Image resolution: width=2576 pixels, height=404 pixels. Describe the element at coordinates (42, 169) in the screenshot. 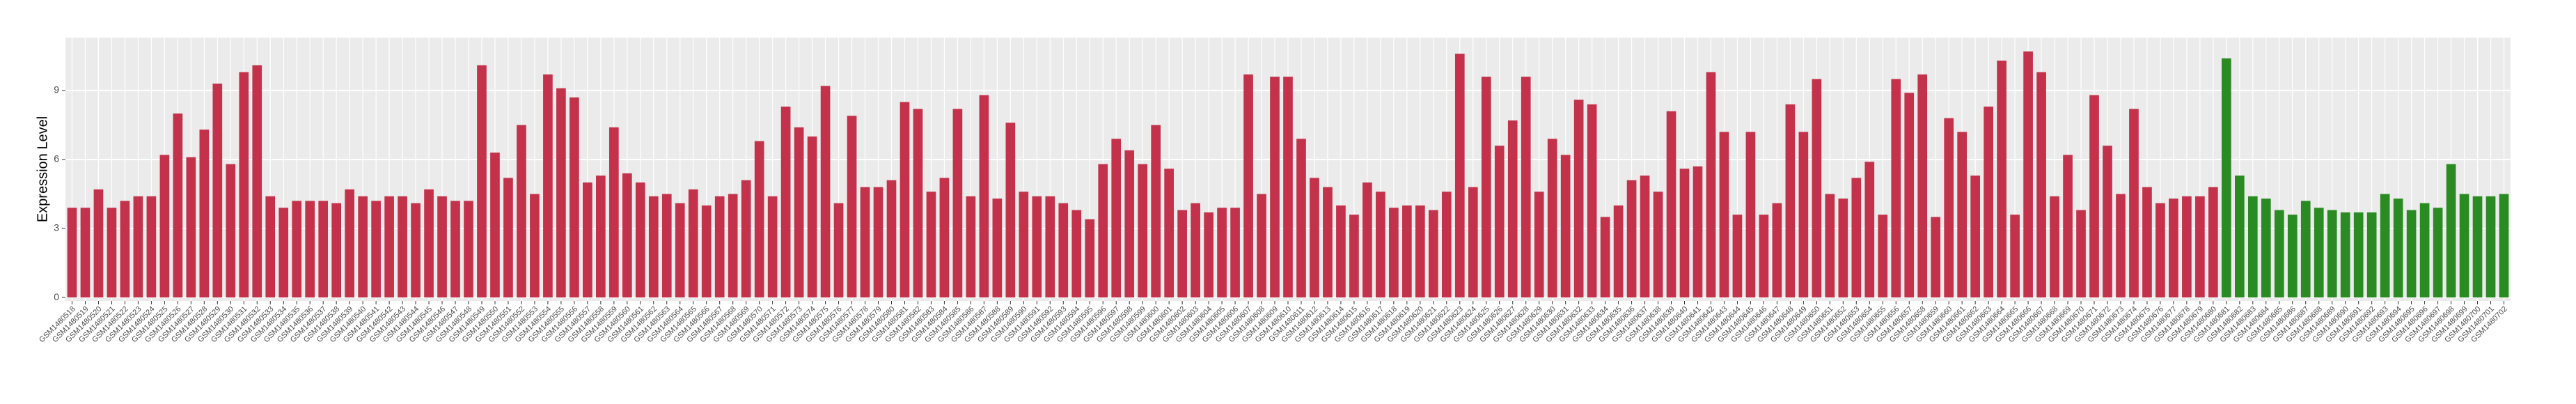

I see `y-axis-title: Expression Level` at that location.